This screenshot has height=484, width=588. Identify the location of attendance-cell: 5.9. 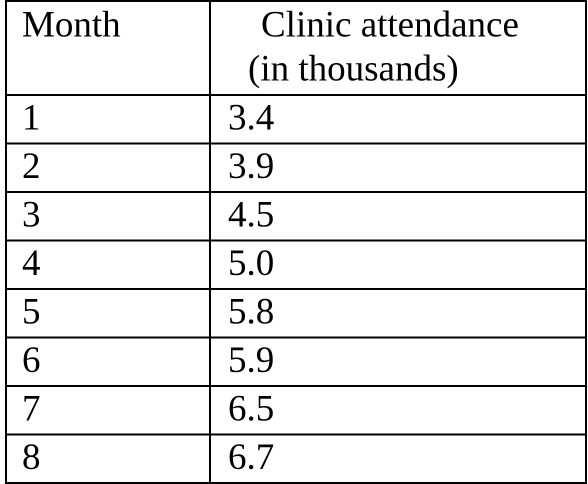
(251, 360).